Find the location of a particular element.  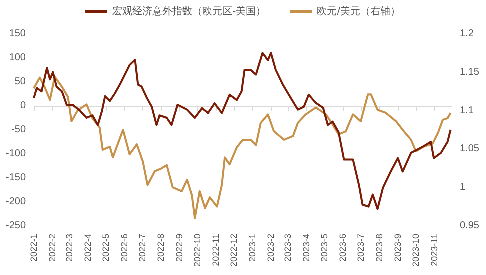

y-tick-label: 50 is located at coordinates (20, 82).